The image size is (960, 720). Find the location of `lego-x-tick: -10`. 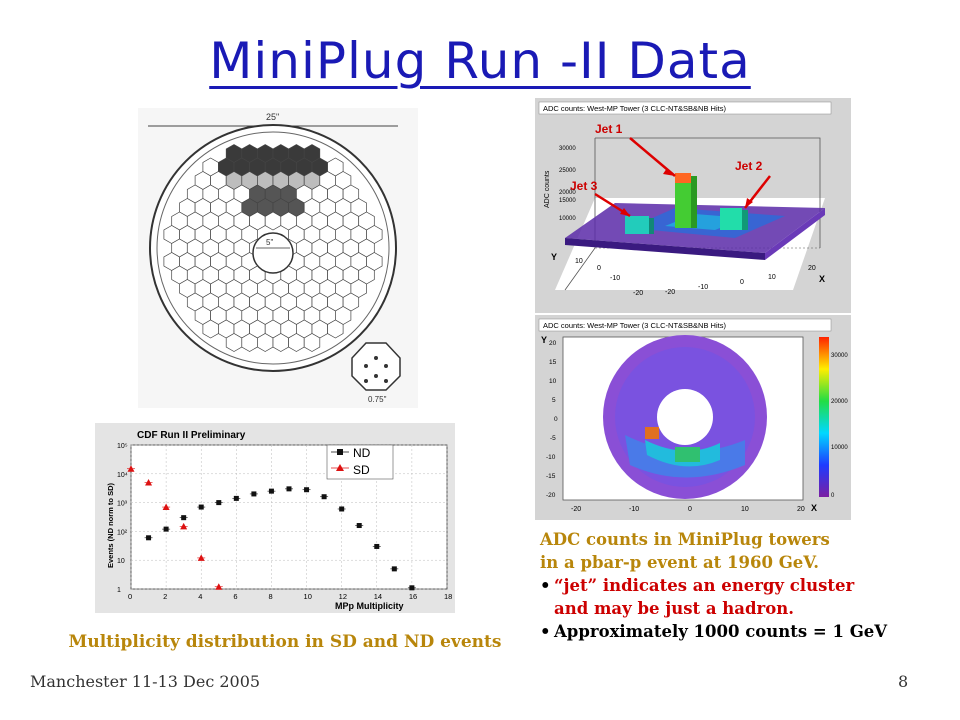

lego-x-tick: -10 is located at coordinates (703, 287).